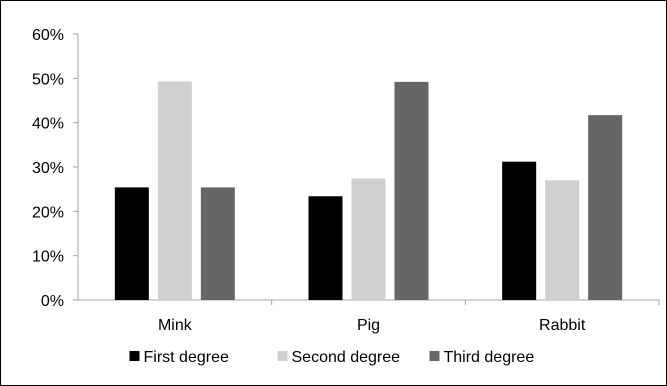  What do you see at coordinates (48, 79) in the screenshot?
I see `y-tick-label: 50%` at bounding box center [48, 79].